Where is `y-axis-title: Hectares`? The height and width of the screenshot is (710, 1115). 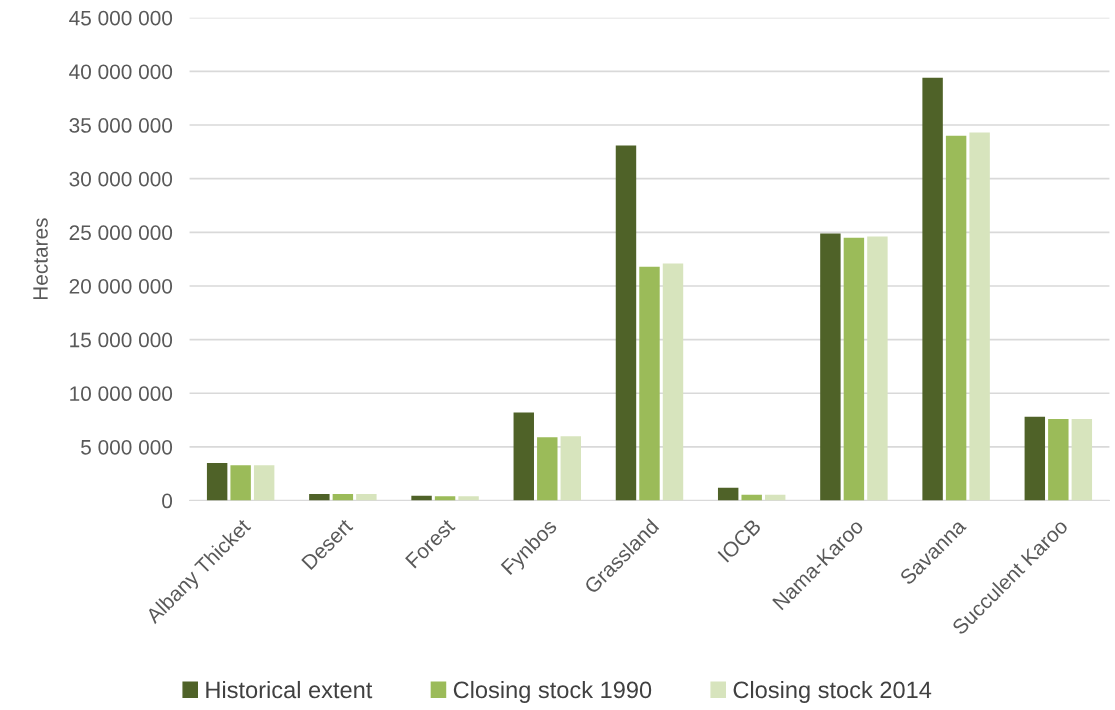 y-axis-title: Hectares is located at coordinates (40, 259).